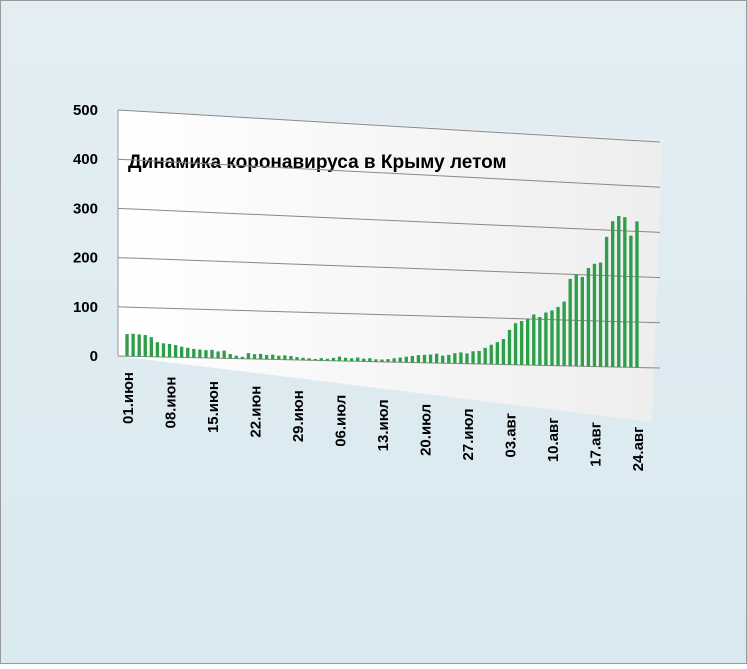  I want to click on y-tick-label: 200, so click(85, 258).